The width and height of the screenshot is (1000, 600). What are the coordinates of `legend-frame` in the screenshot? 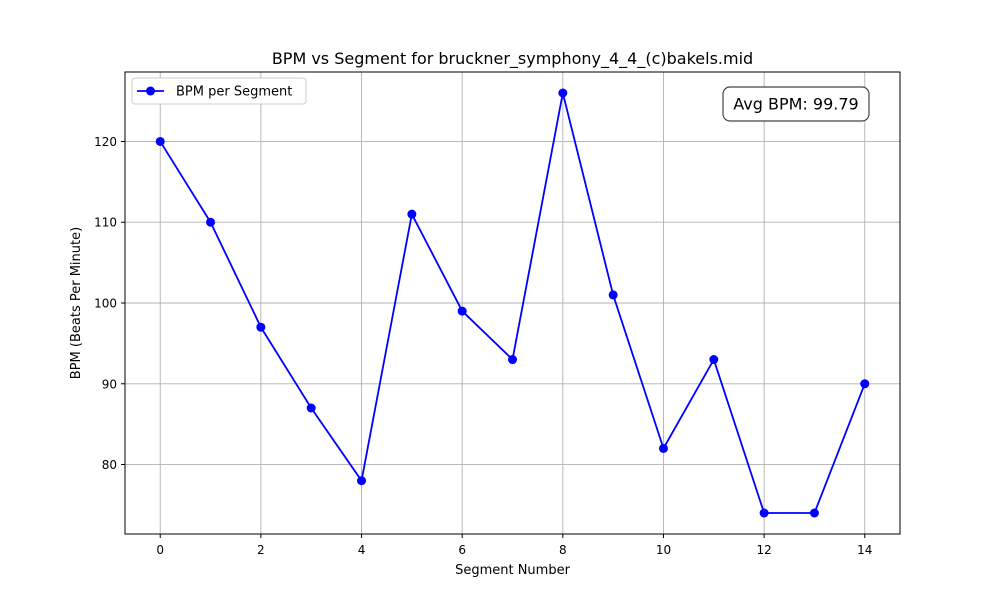 It's located at (219, 91).